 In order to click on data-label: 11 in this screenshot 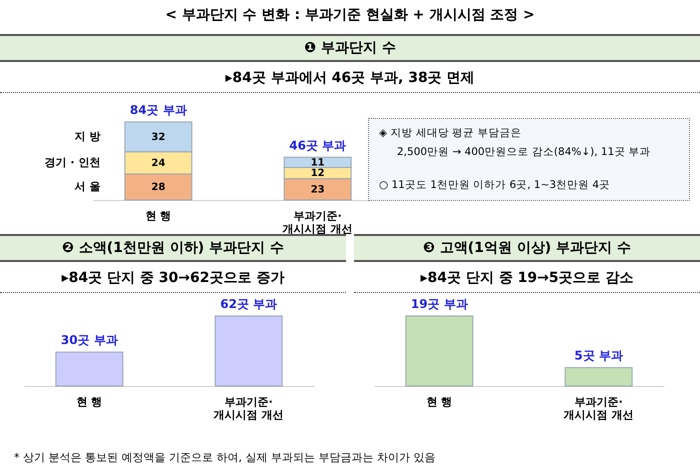, I will do `click(317, 162)`.